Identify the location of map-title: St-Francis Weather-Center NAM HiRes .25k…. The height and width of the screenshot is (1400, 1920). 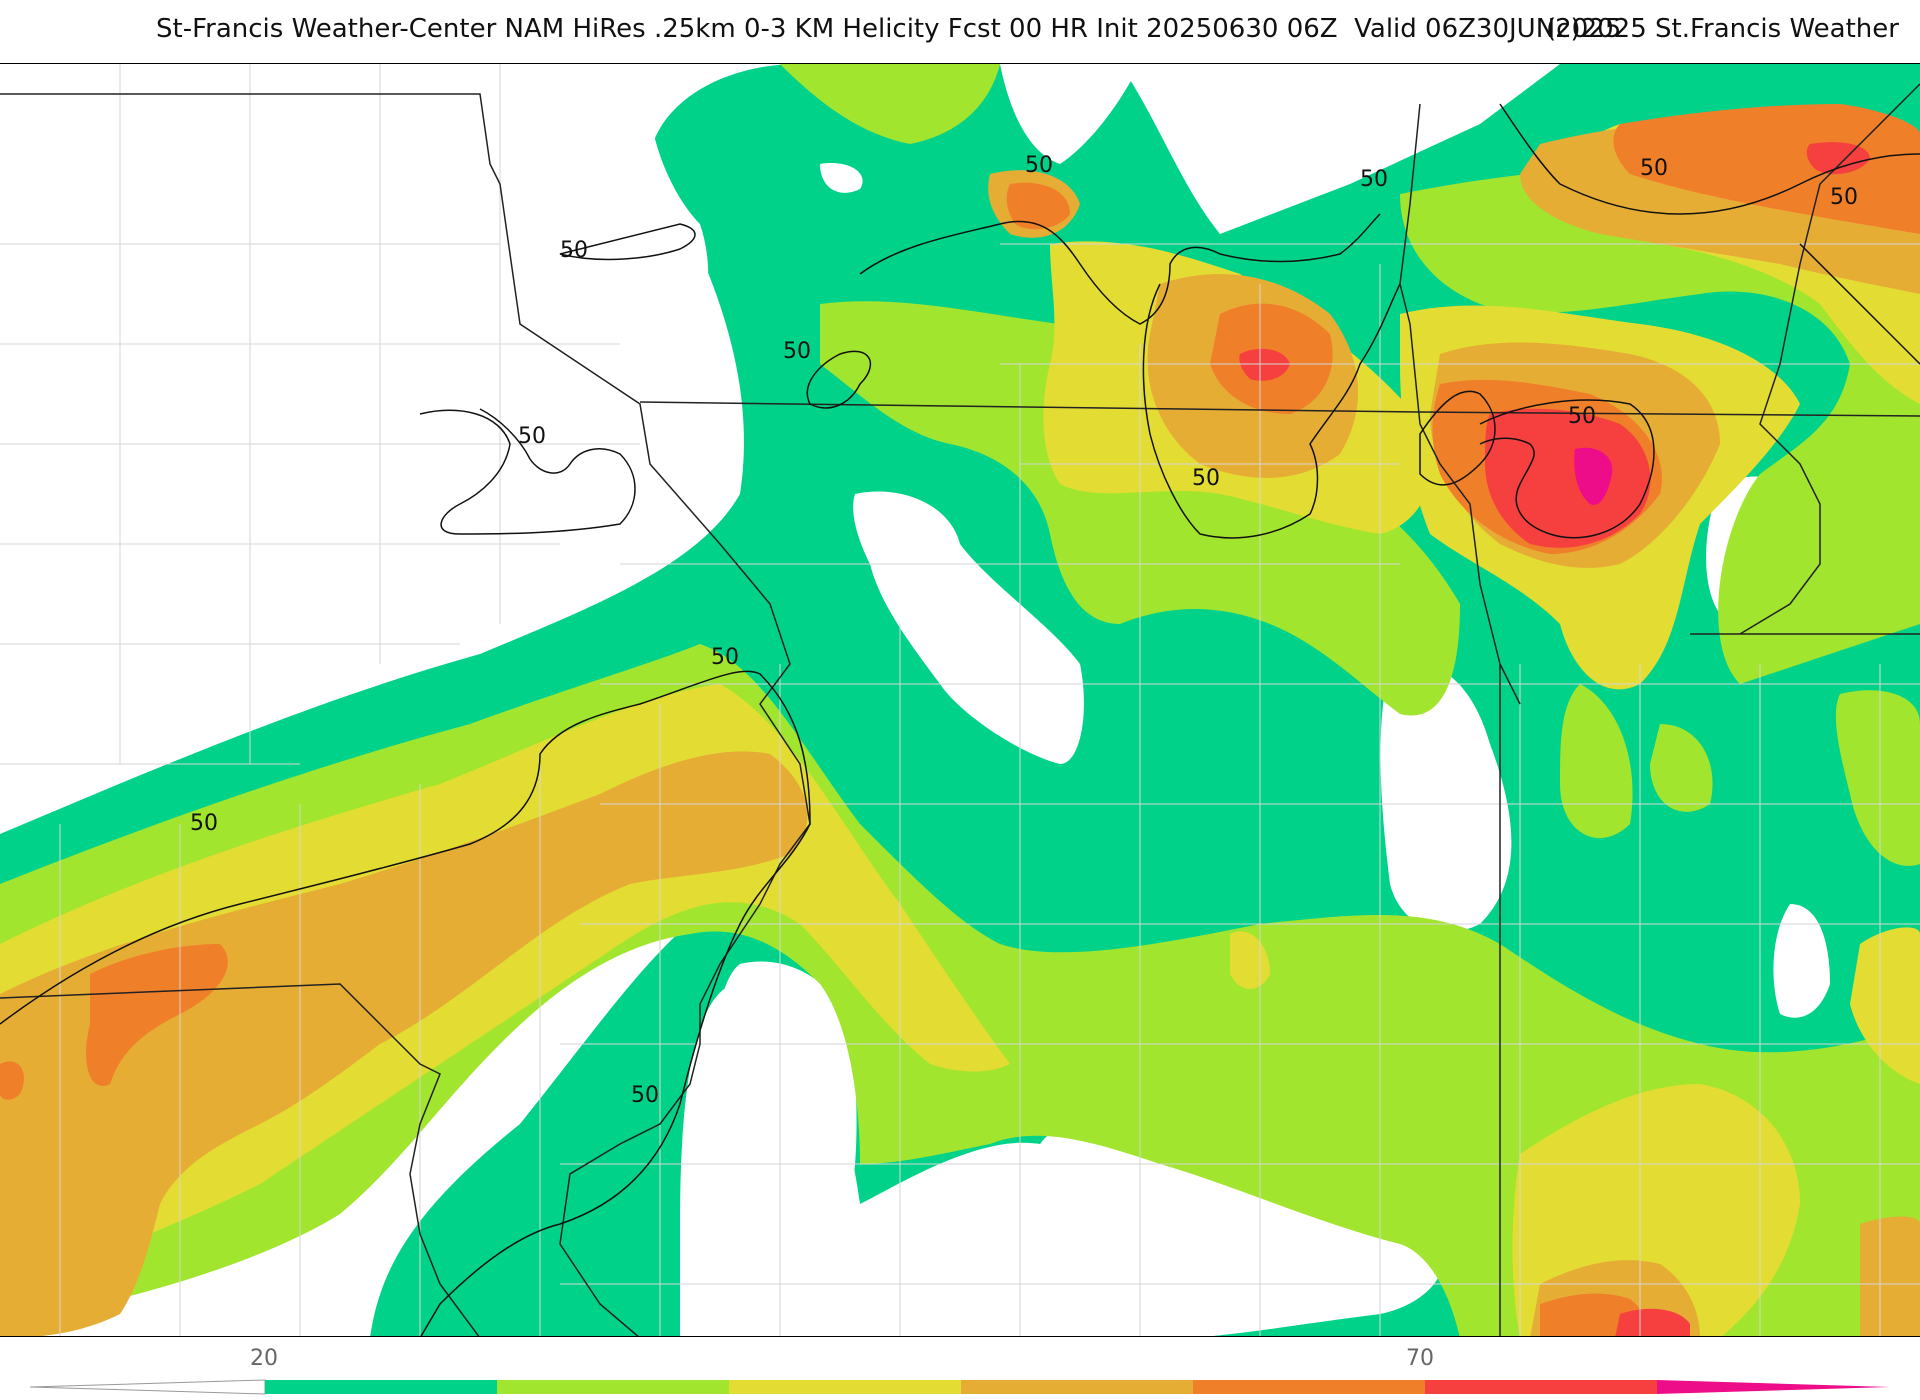
(960, 34).